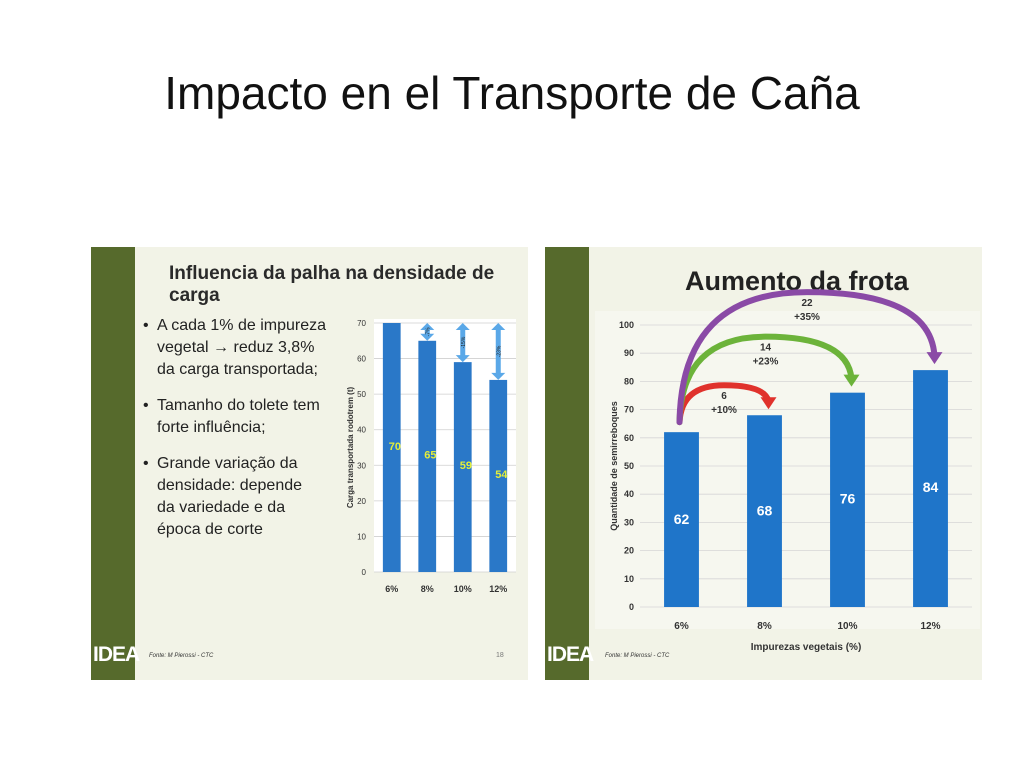  What do you see at coordinates (629, 381) in the screenshot?
I see `y-tick-label: 80` at bounding box center [629, 381].